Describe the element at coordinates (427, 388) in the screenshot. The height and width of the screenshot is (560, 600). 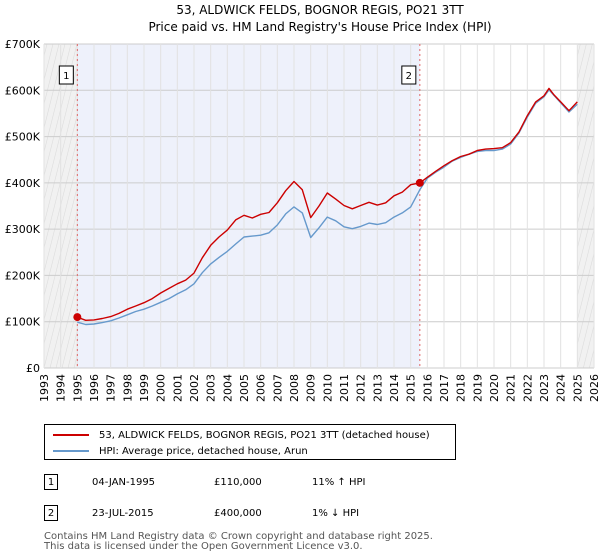
I see `x-tick-label: 2016` at that location.